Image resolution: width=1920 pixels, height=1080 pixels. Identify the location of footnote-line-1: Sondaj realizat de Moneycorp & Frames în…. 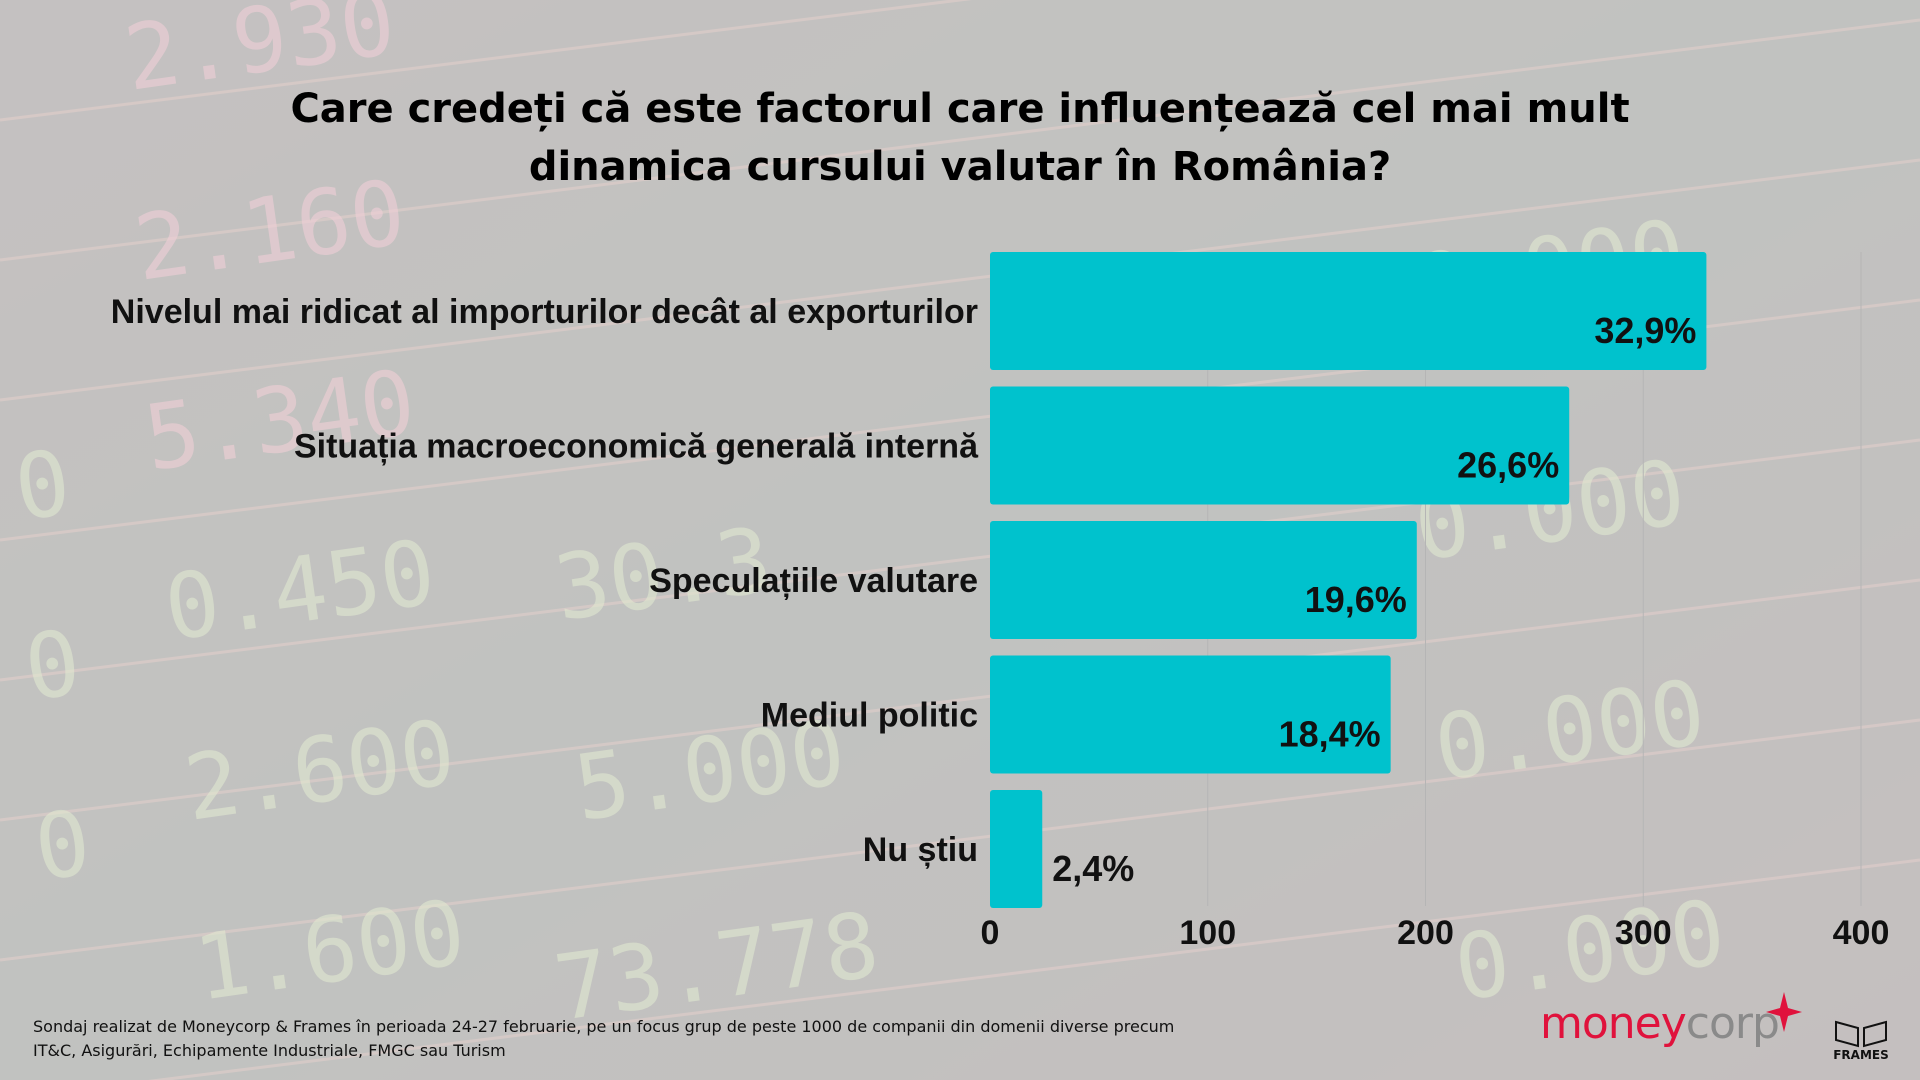
(604, 1026).